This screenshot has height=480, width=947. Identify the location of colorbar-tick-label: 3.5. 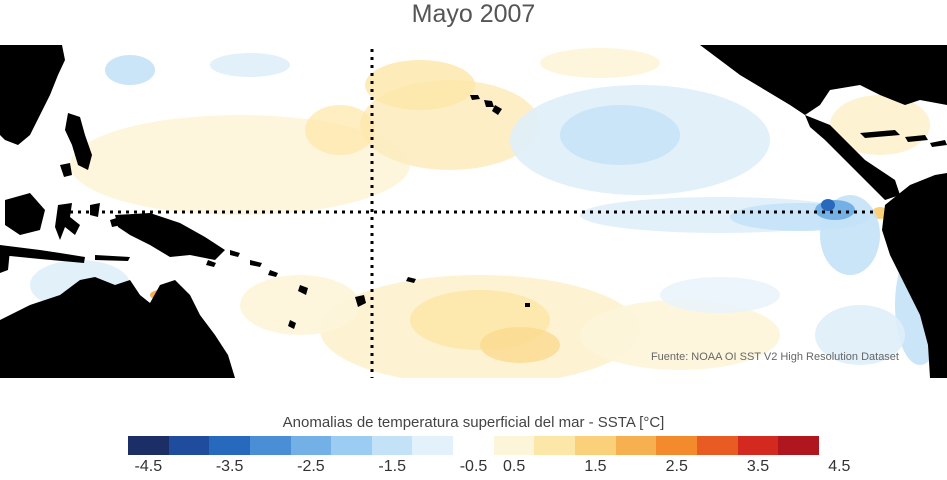
(758, 466).